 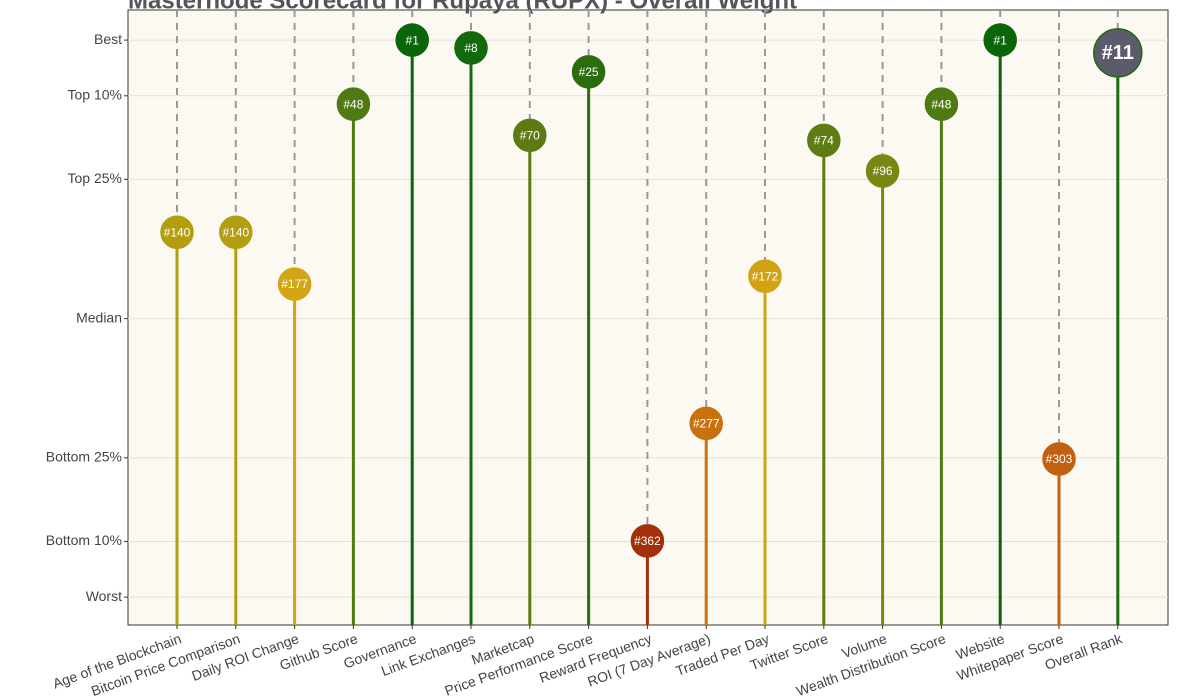 I want to click on y-tick-label: Bottom 10%, so click(x=84, y=540).